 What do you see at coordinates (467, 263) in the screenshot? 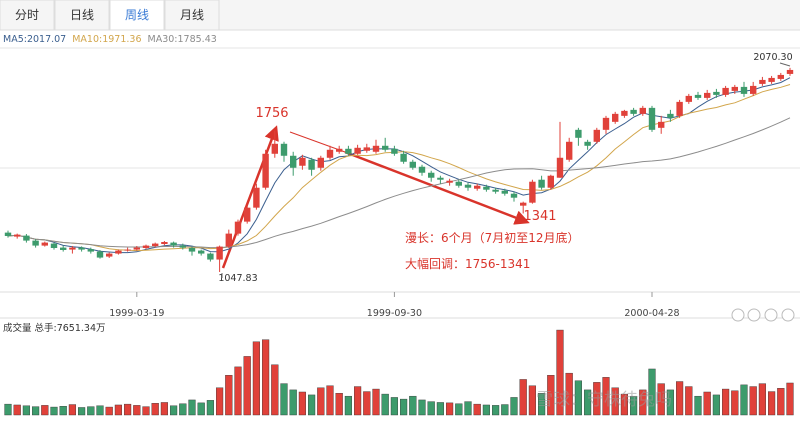
I see `annotation: 大幅回调：1756-1341` at bounding box center [467, 263].